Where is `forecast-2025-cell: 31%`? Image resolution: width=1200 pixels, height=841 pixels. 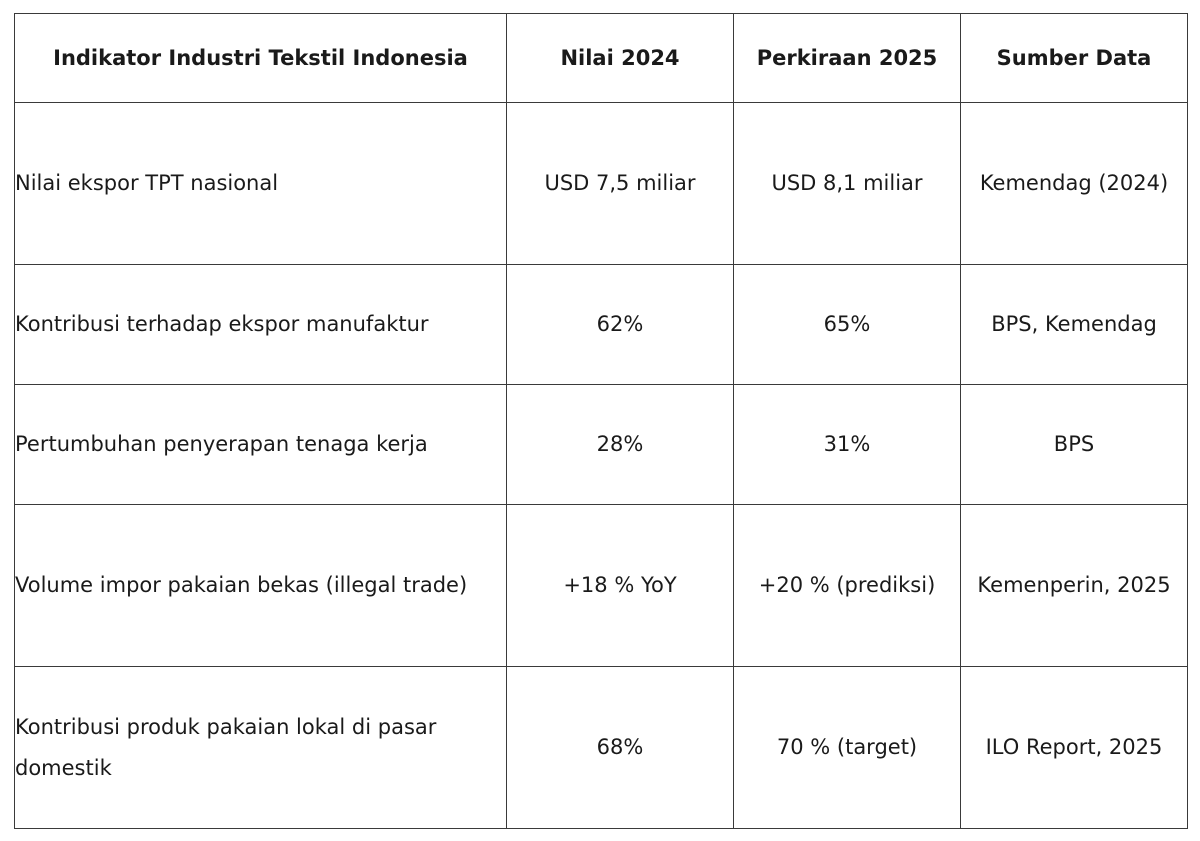 forecast-2025-cell: 31% is located at coordinates (847, 444).